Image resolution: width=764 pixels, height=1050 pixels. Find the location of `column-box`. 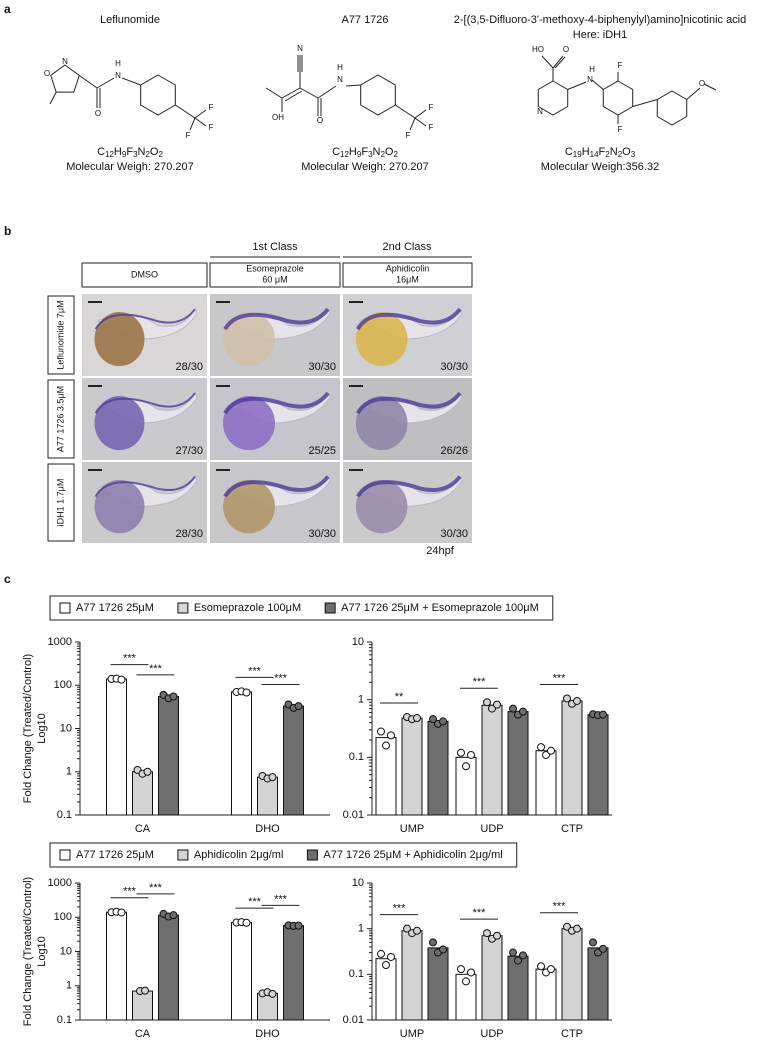

column-box is located at coordinates (144, 275).